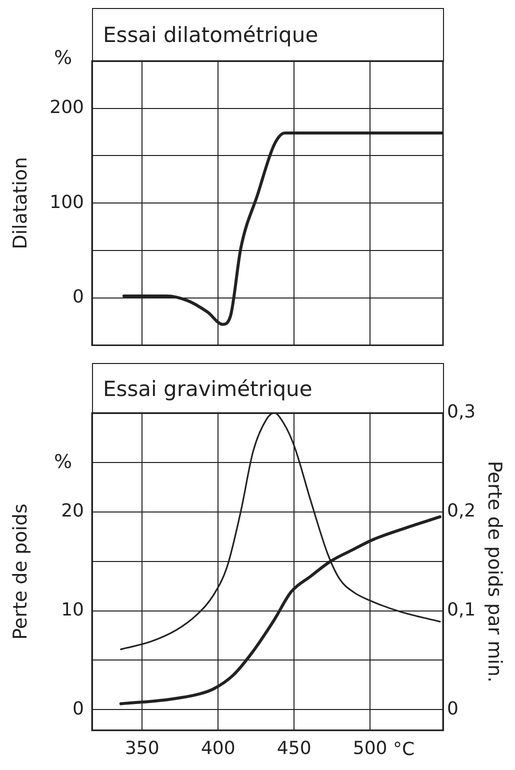 This screenshot has height=770, width=515. Describe the element at coordinates (294, 748) in the screenshot. I see `x-tick-label: 450` at that location.